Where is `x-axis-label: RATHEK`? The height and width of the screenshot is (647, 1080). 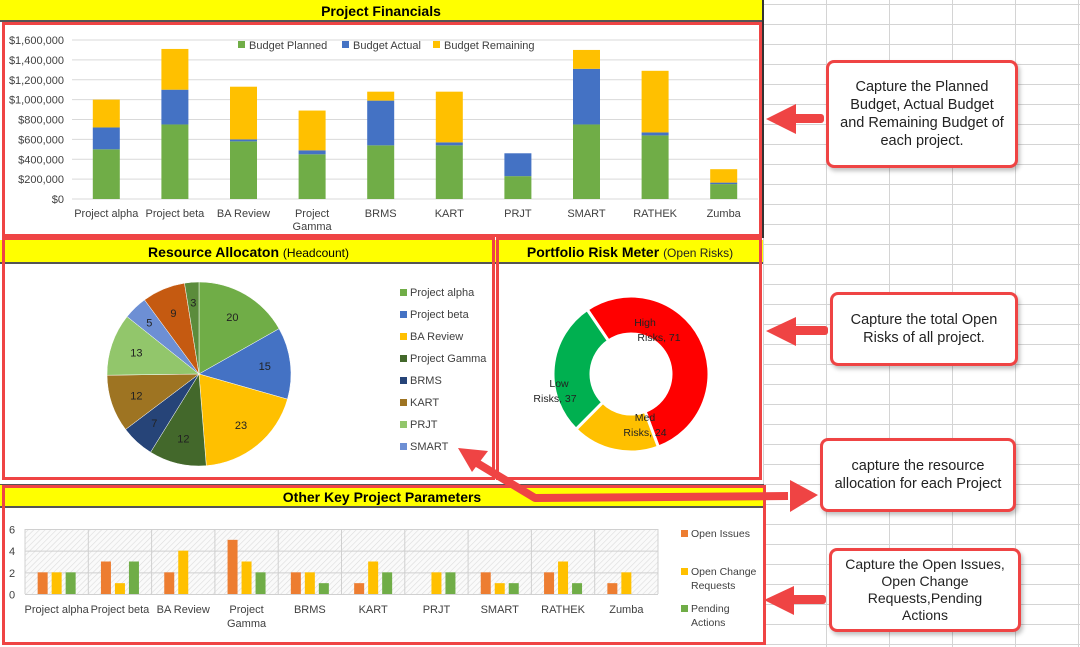
x-axis-label: RATHEK is located at coordinates (655, 214).